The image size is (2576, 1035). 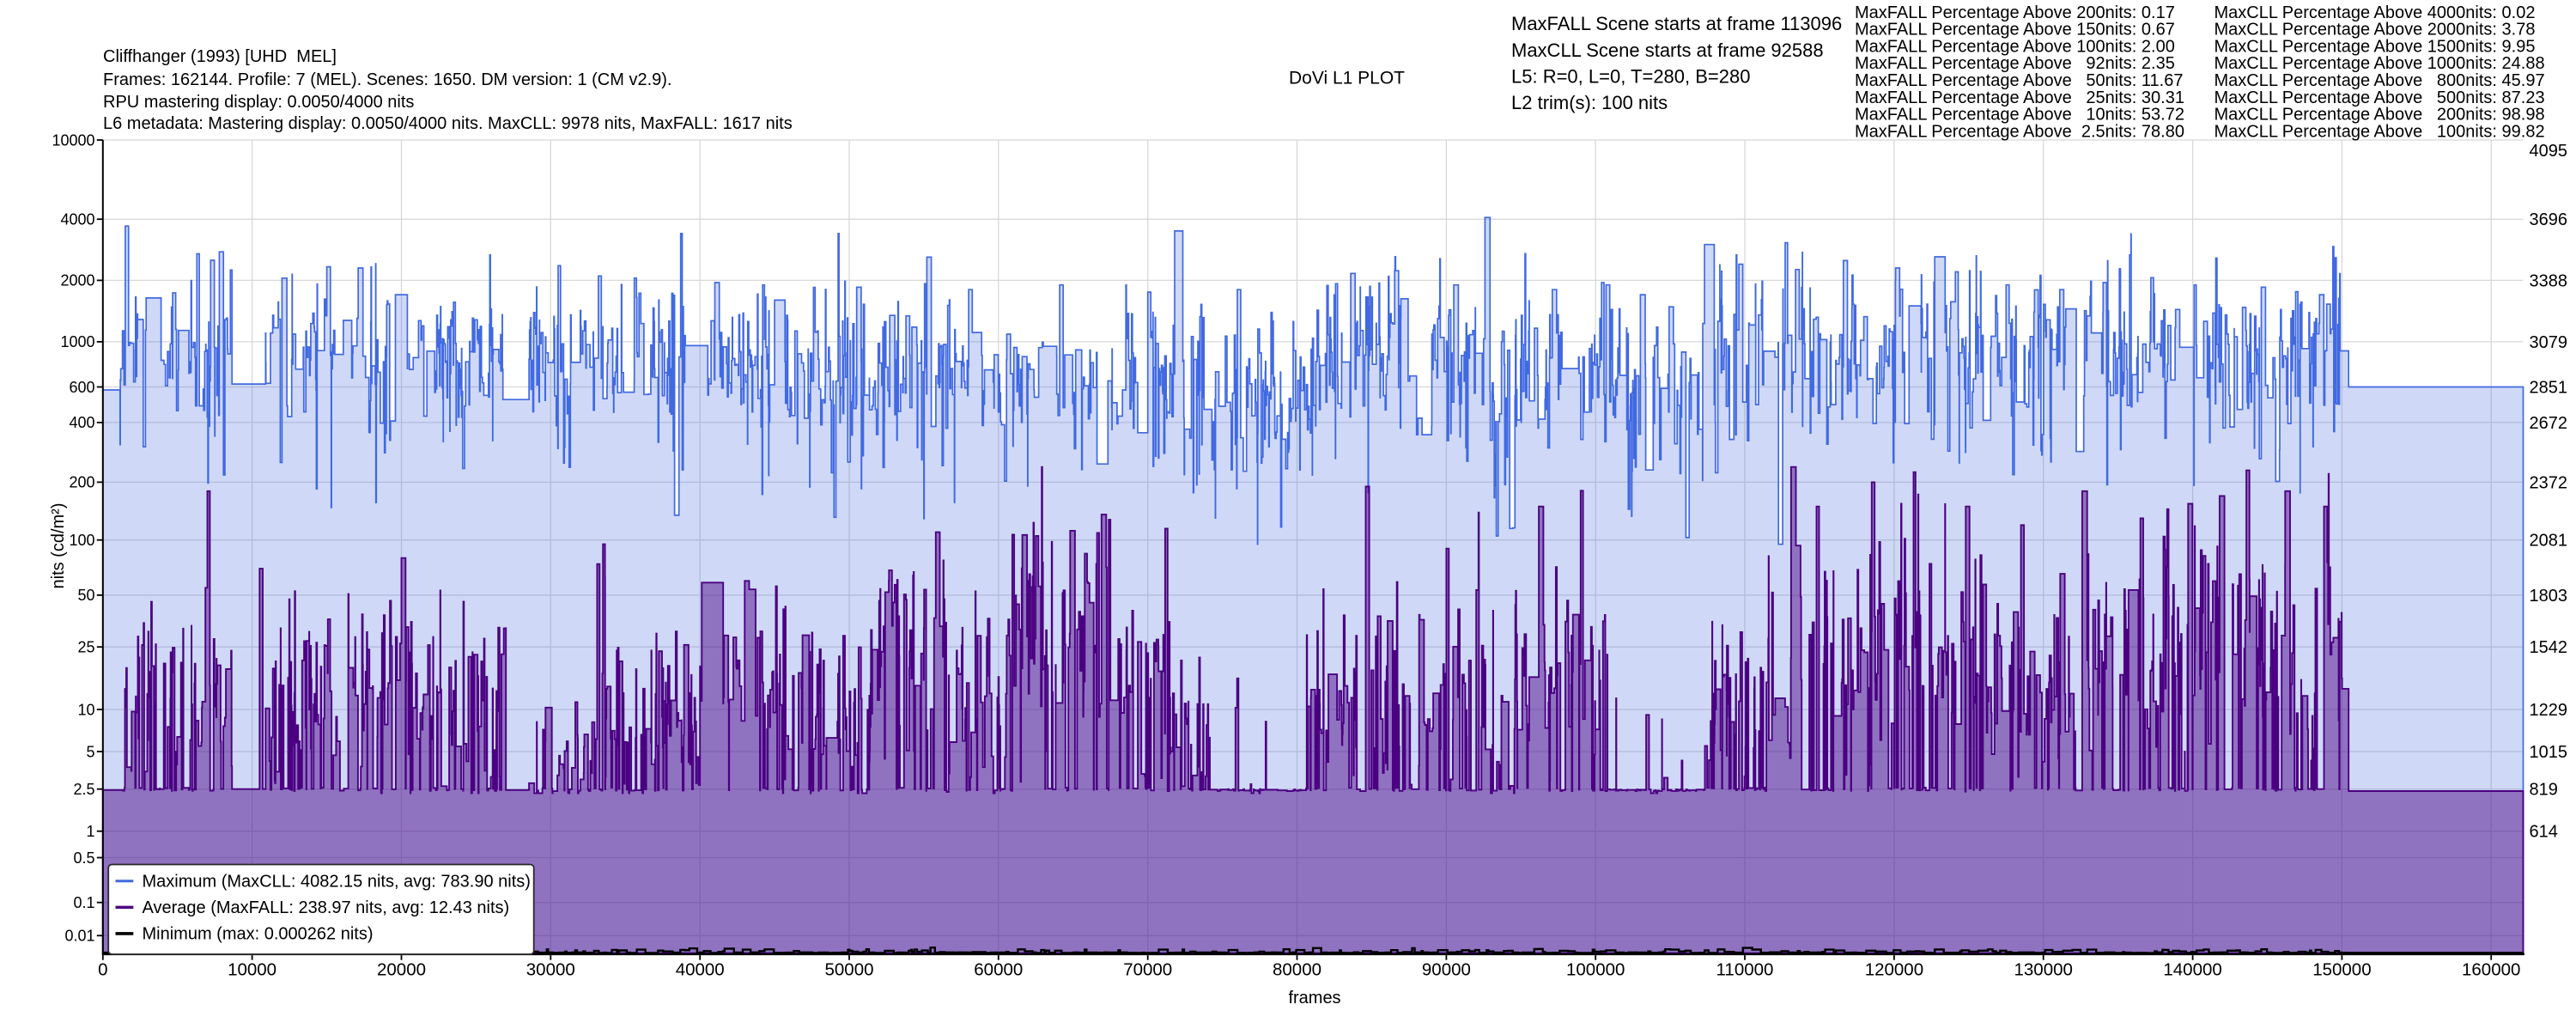 What do you see at coordinates (2549, 541) in the screenshot?
I see `svg-text: 2081` at bounding box center [2549, 541].